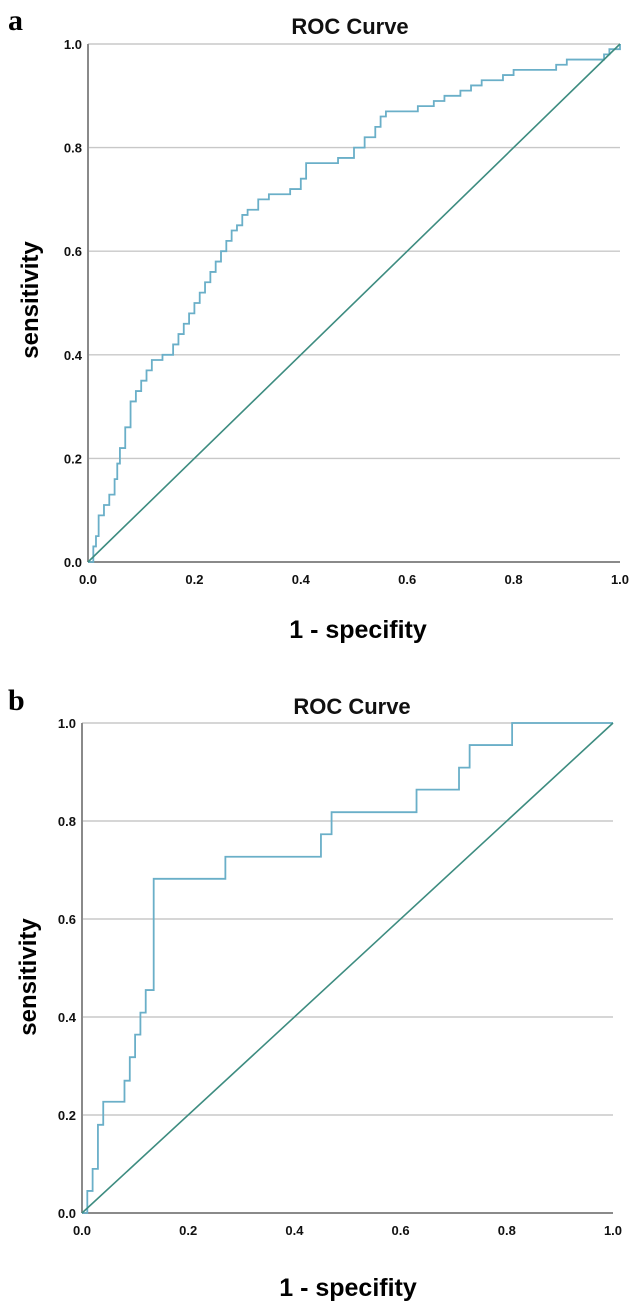  What do you see at coordinates (301, 579) in the screenshot?
I see `x-tick-label-a: 0.4` at bounding box center [301, 579].